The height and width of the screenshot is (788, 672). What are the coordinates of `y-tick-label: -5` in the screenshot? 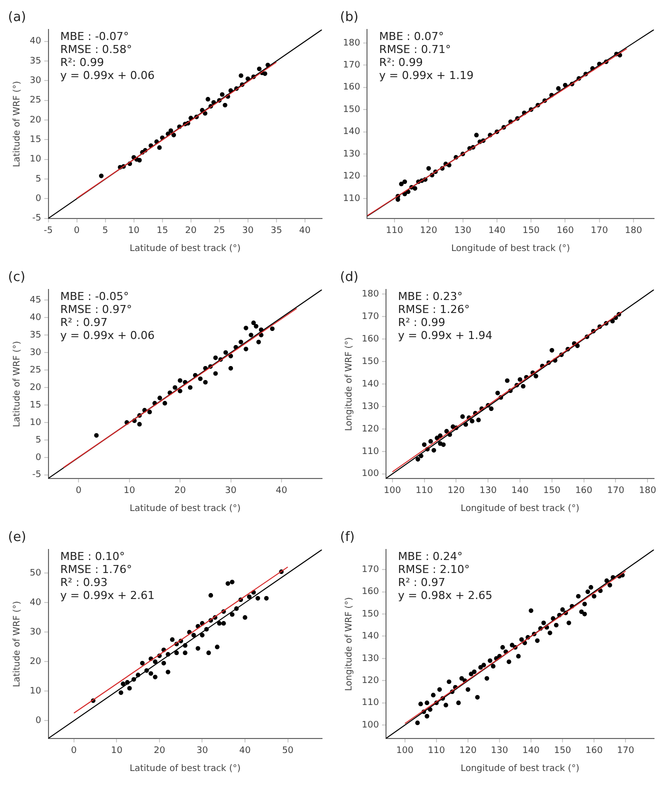 It's located at (37, 475).